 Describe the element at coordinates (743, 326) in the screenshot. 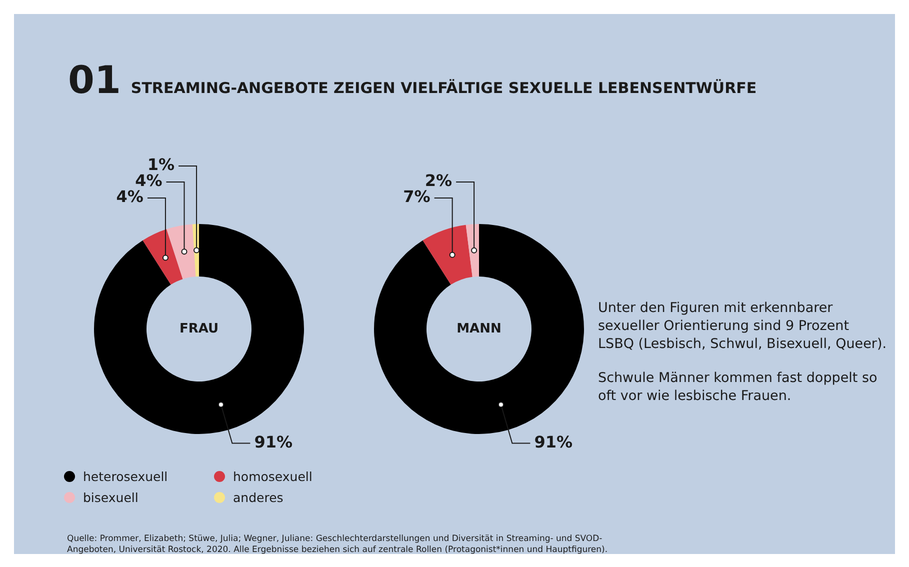

I see `text: Unter den Figuren mit erkennbarer sexueller Orientierung sind 9 Prozent LSBQ (Lesbisch, Schwul, Bisexuell, Queer).` at that location.